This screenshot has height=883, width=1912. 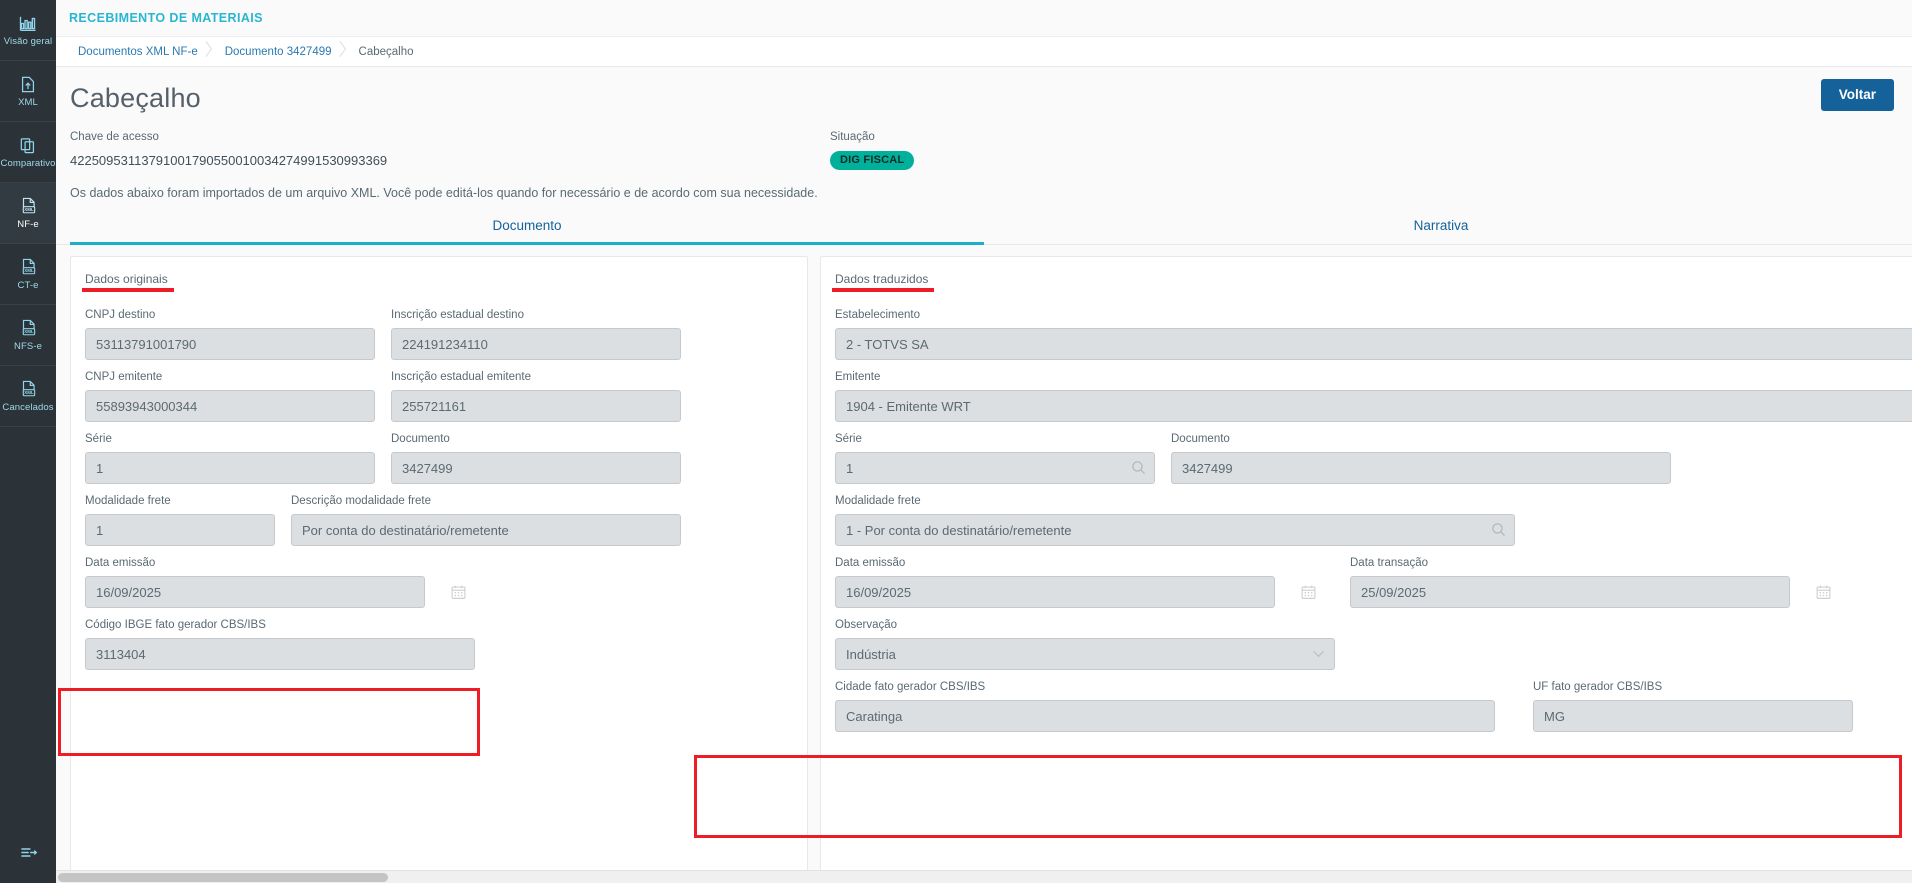 I want to click on situacao-label: Situação, so click(x=852, y=137).